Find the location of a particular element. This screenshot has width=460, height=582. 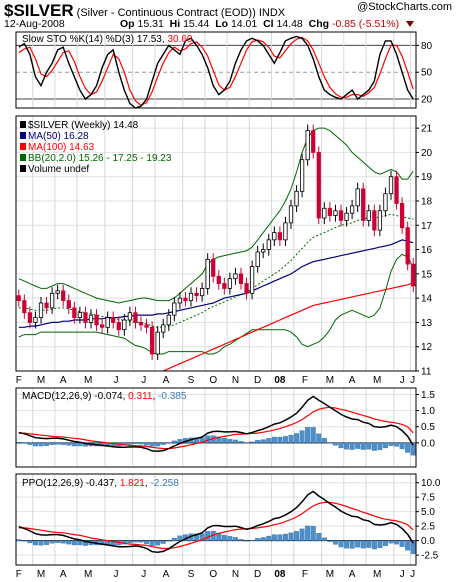

ppo-legend: PPO(12,26,9) -0.437, 1.821, -2.258 is located at coordinates (100, 483).